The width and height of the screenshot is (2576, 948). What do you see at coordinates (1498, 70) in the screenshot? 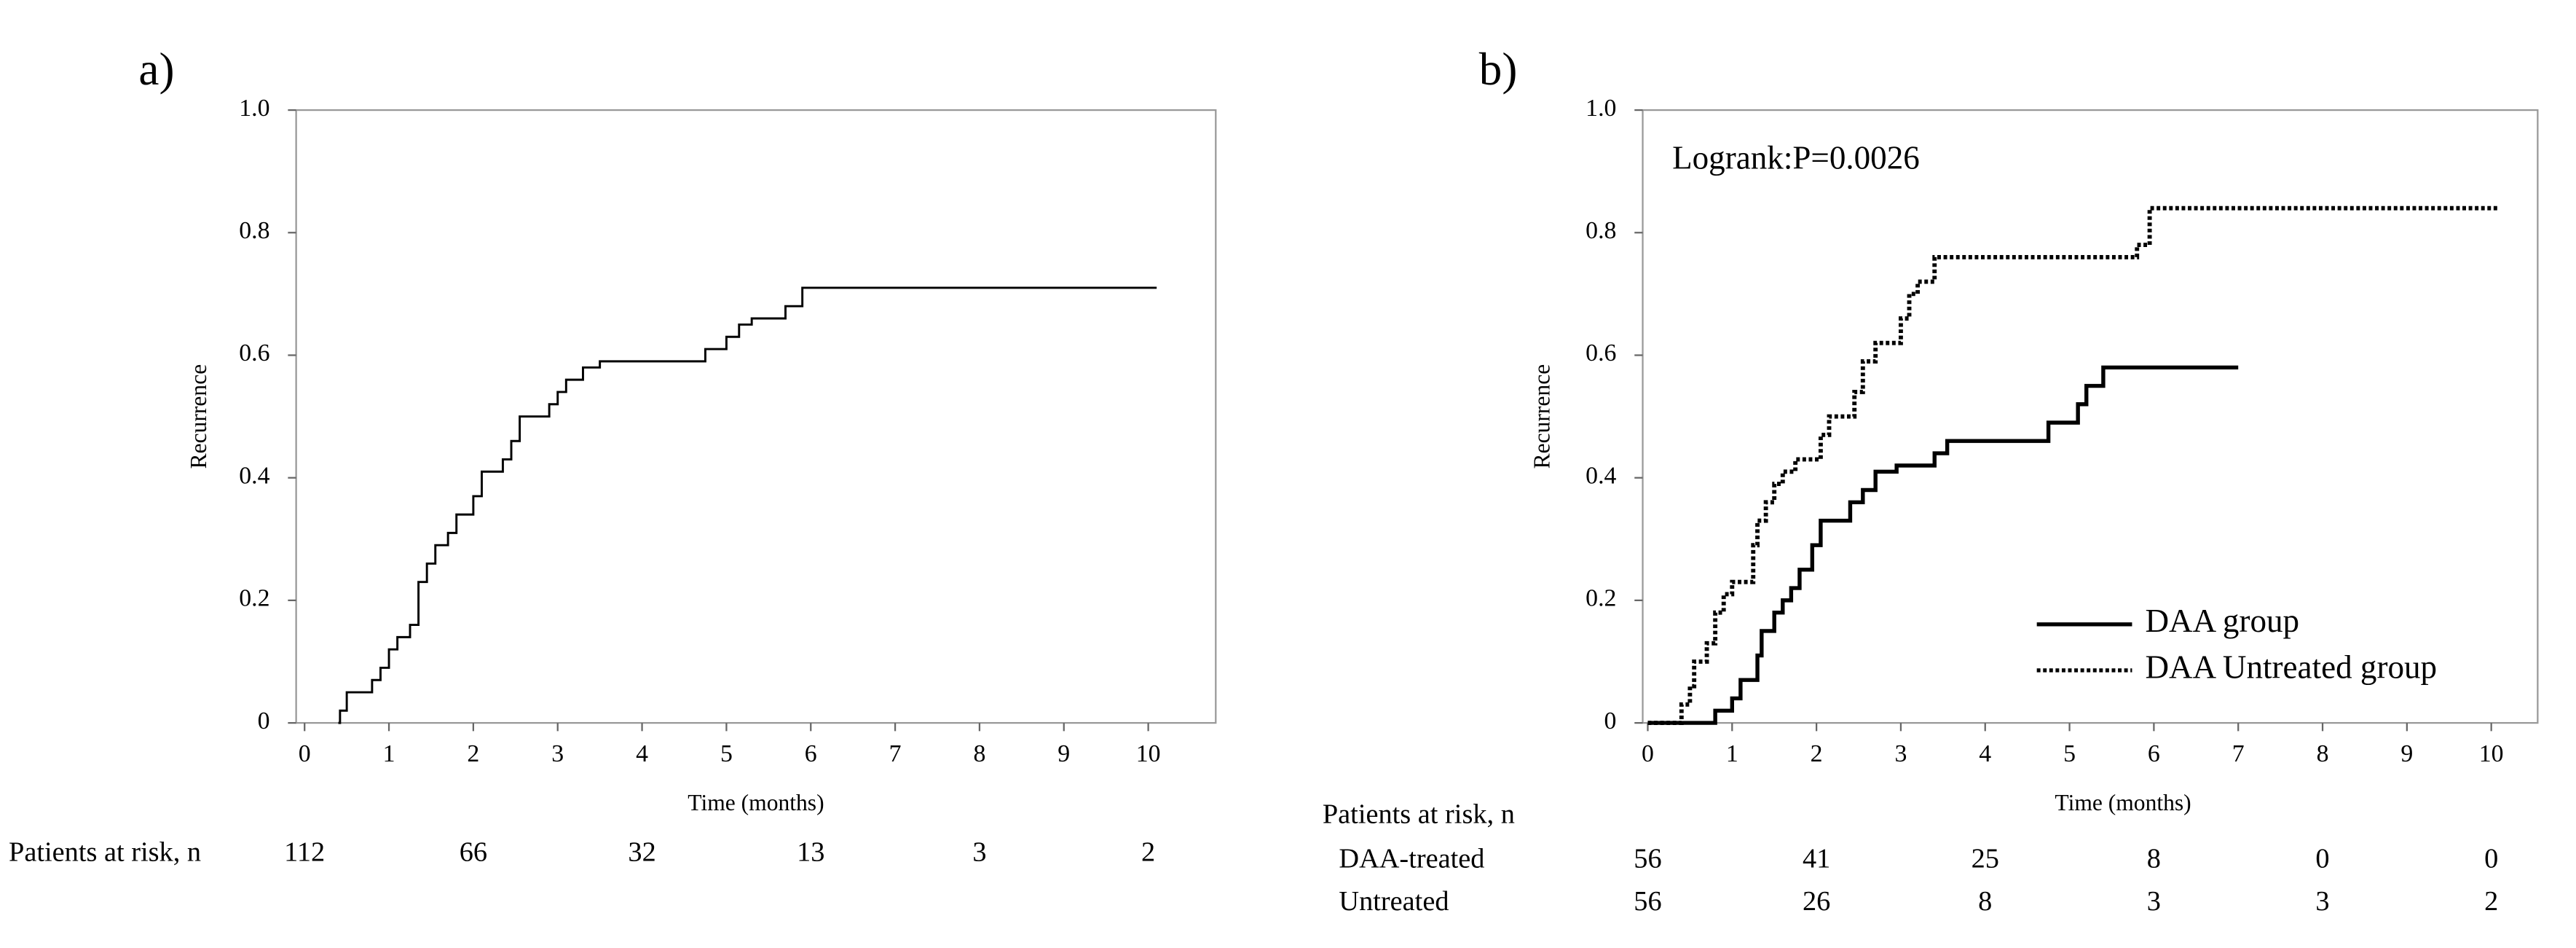
I see `panel-label: b)` at bounding box center [1498, 70].